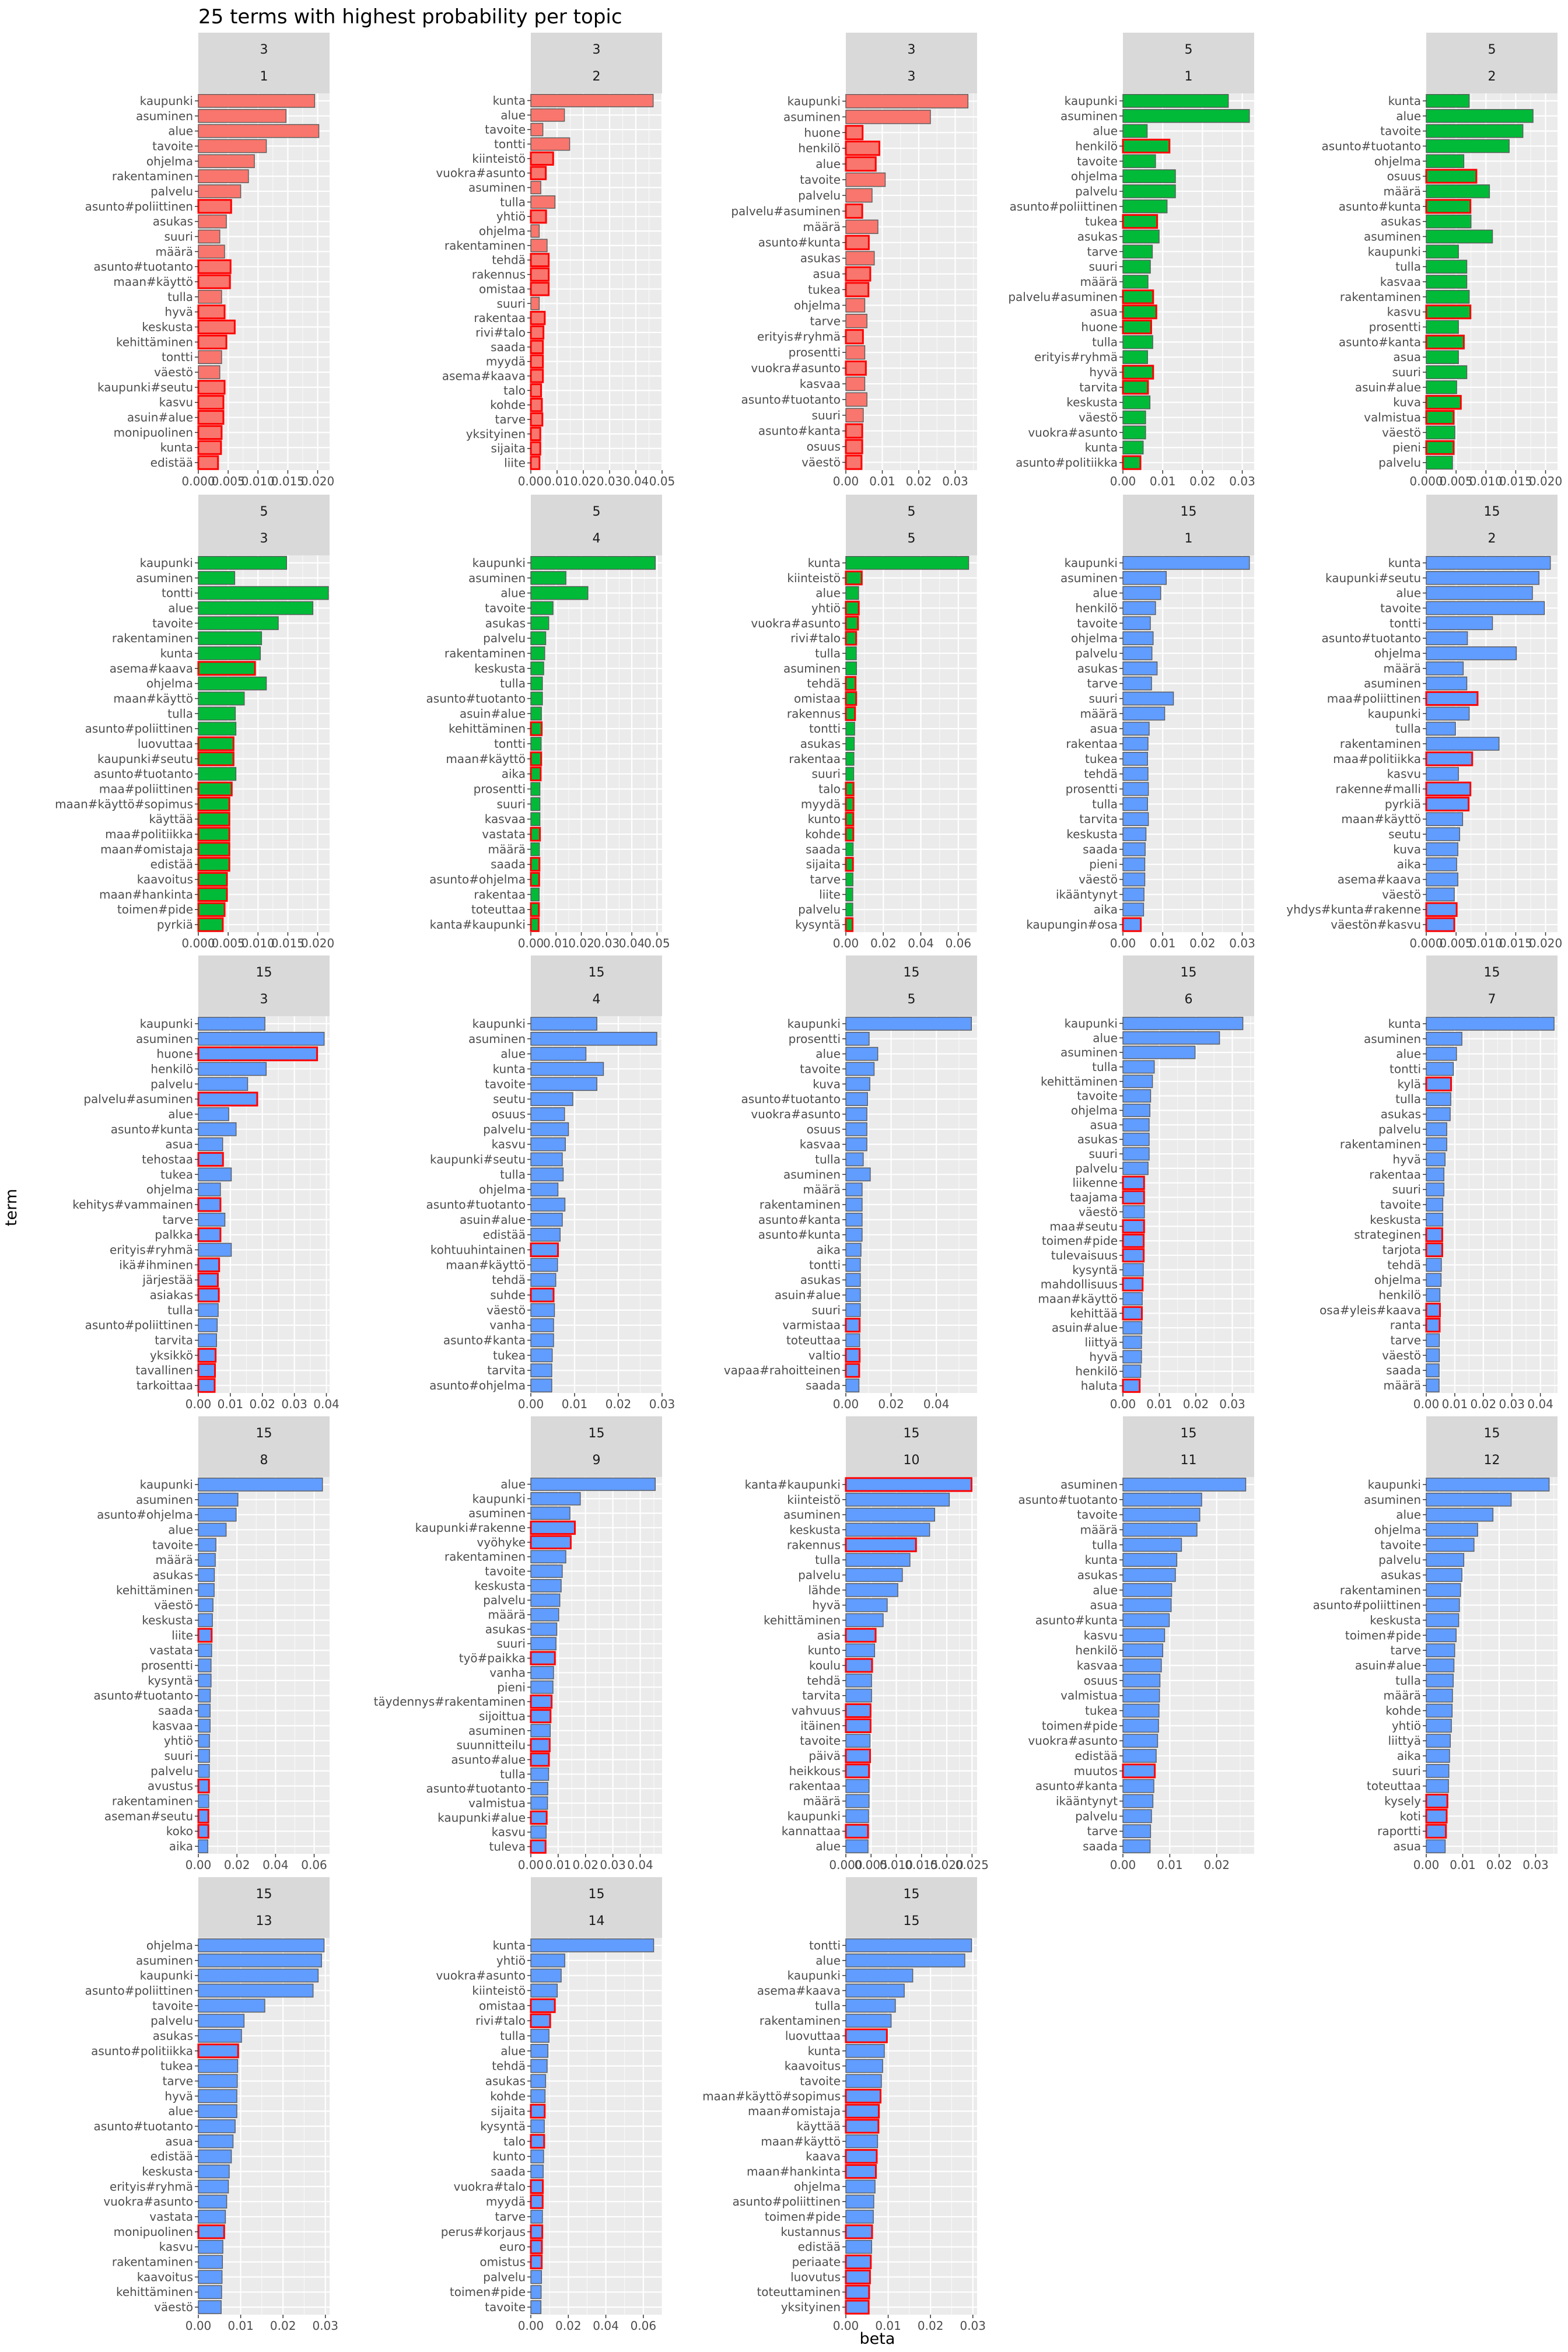 The image size is (1568, 2352). I want to click on term-label: hyvä, so click(1103, 1357).